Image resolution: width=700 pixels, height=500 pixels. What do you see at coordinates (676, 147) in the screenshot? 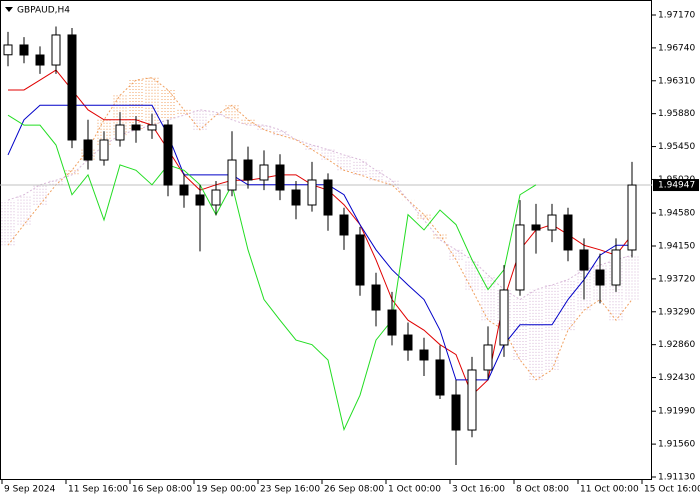
I see `y-tick-label: 1.95450` at bounding box center [676, 147].